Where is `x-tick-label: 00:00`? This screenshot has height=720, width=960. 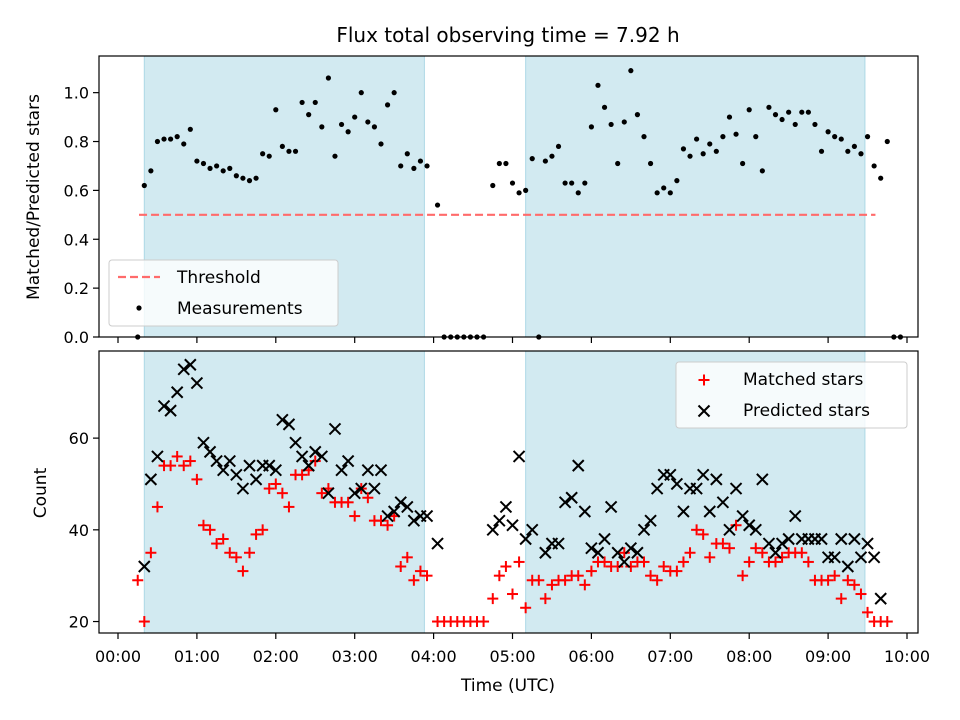
x-tick-label: 00:00 is located at coordinates (118, 656).